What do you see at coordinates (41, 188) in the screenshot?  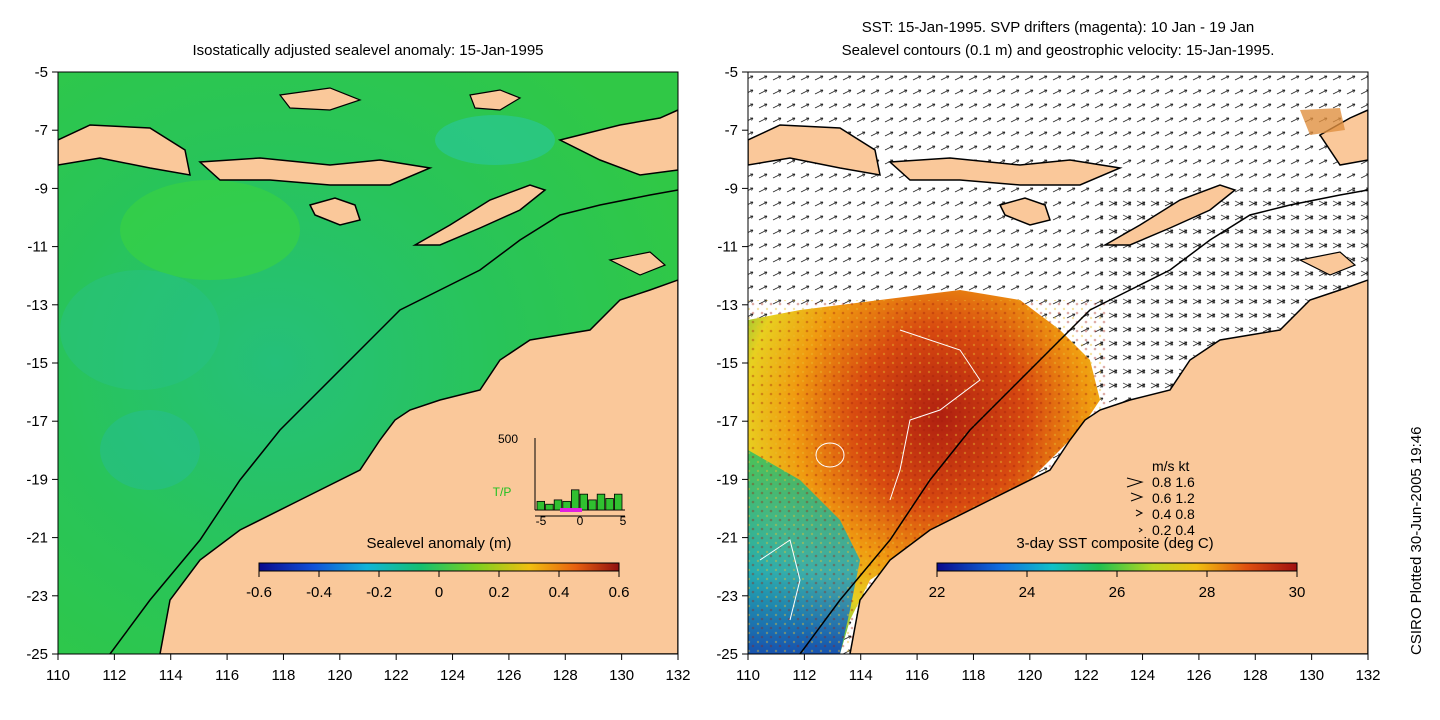 I see `left-lat-tick: -9` at bounding box center [41, 188].